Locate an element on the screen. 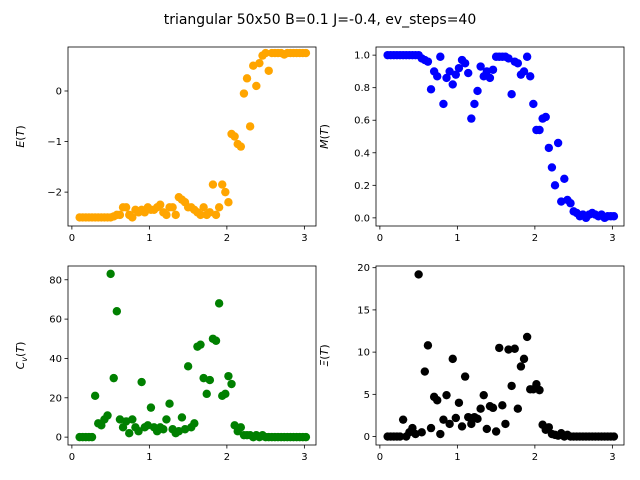 This screenshot has width=640, height=480. susceptibility-x-tick-label: 1 is located at coordinates (457, 457).